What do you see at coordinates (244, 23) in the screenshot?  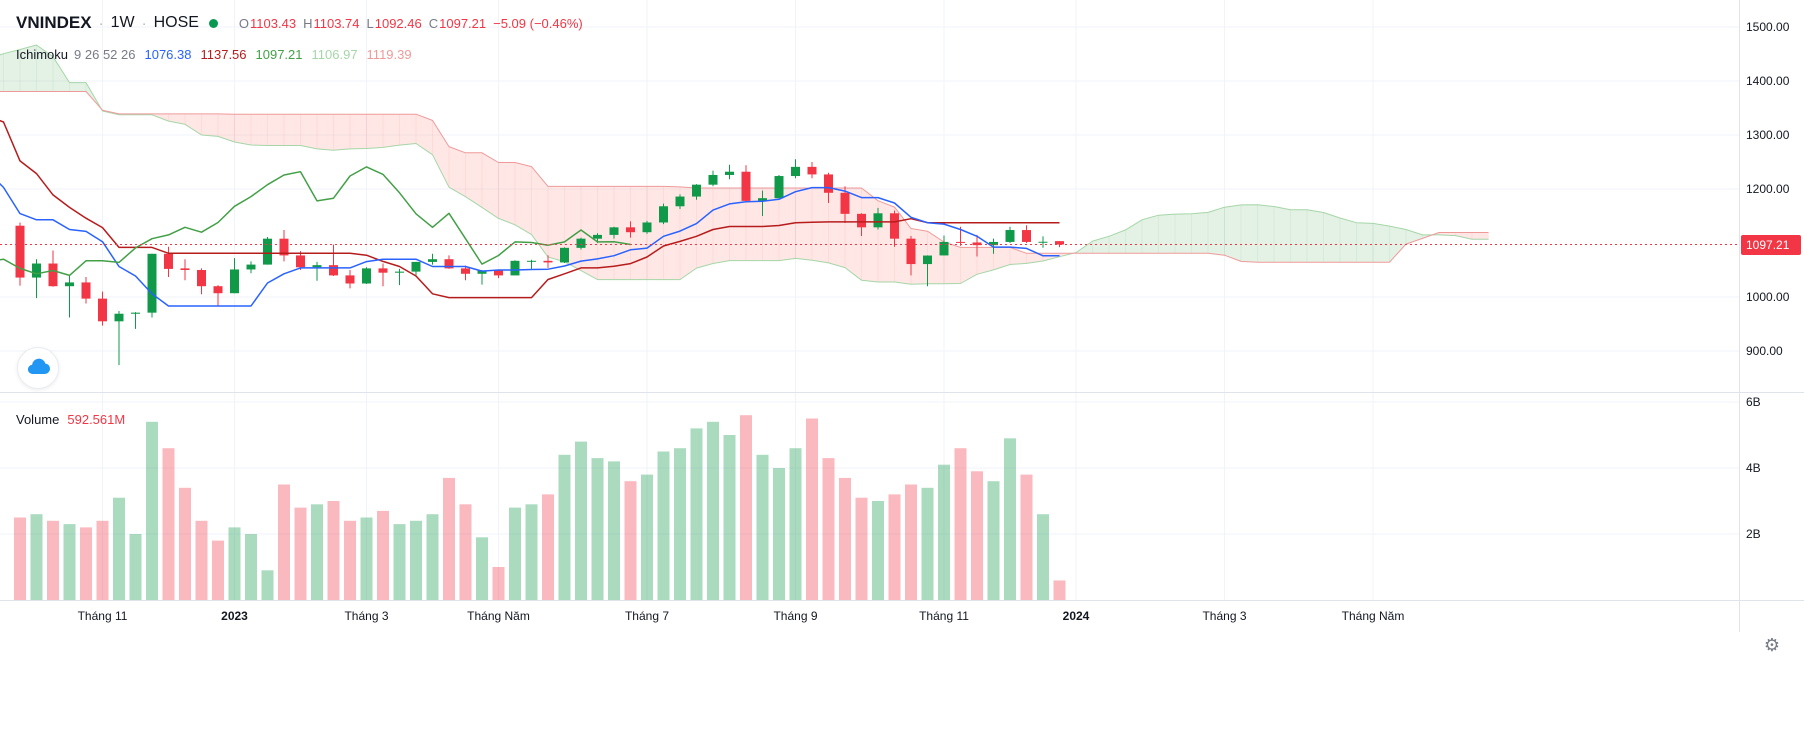 I see `open-label: O` at bounding box center [244, 23].